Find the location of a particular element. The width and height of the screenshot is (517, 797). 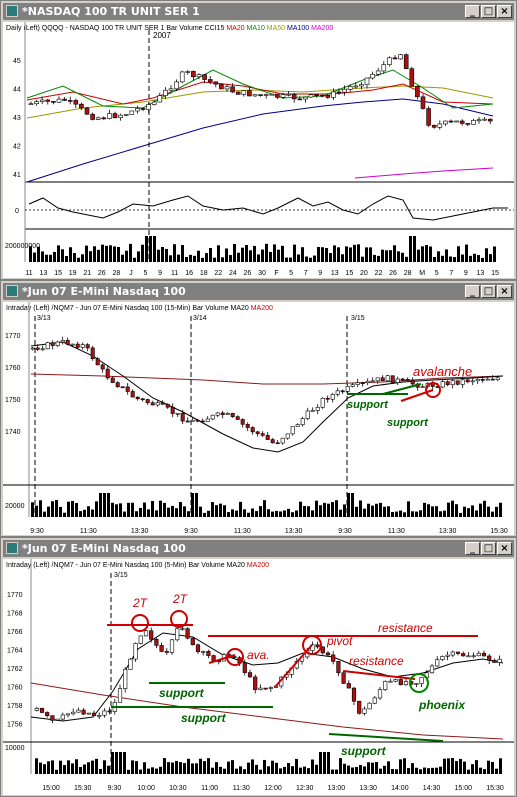

y-tick-label: 1756 is located at coordinates (15, 725).